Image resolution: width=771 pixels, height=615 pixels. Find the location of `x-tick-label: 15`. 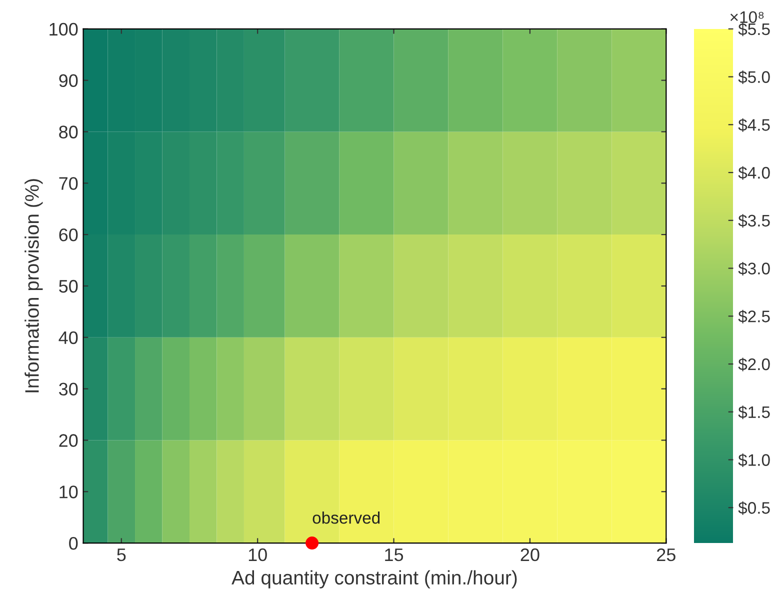

x-tick-label: 15 is located at coordinates (394, 555).